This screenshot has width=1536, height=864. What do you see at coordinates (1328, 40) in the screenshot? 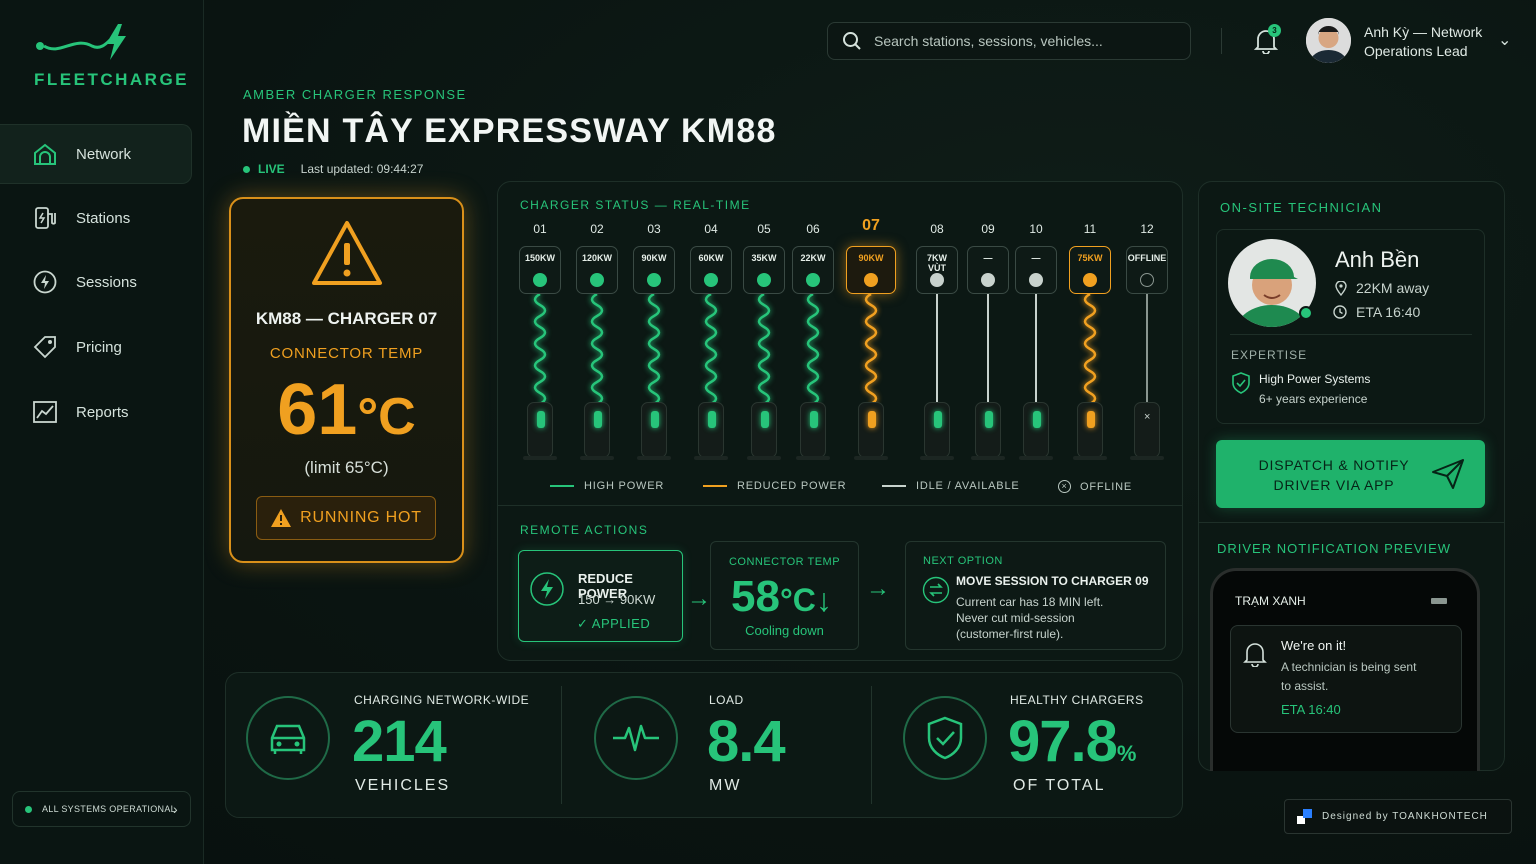
I see `user-avatar` at bounding box center [1328, 40].